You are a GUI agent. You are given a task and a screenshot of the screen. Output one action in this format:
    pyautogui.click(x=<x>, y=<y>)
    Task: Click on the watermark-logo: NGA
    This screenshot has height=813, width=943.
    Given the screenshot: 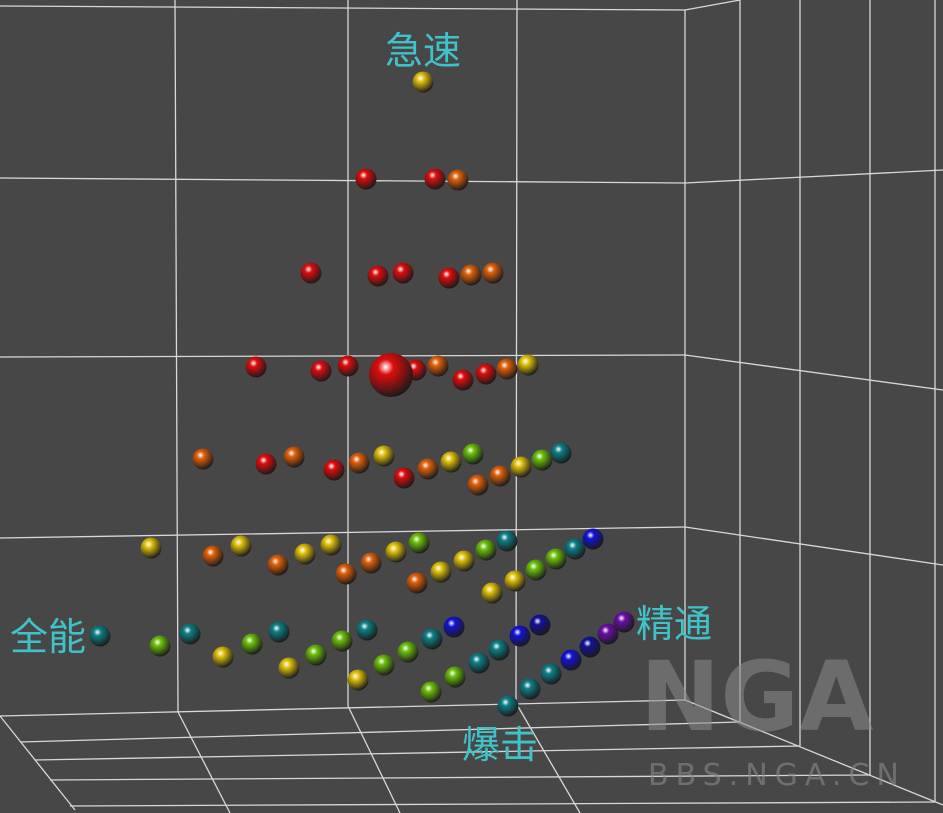 What is the action you would take?
    pyautogui.click(x=756, y=697)
    